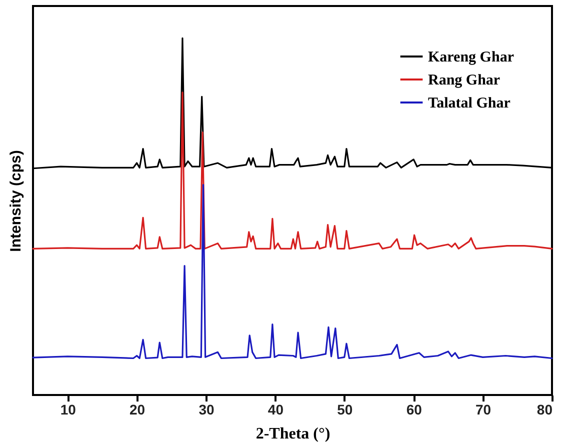 This screenshot has width=565, height=447. I want to click on x-tick-label: 20, so click(138, 410).